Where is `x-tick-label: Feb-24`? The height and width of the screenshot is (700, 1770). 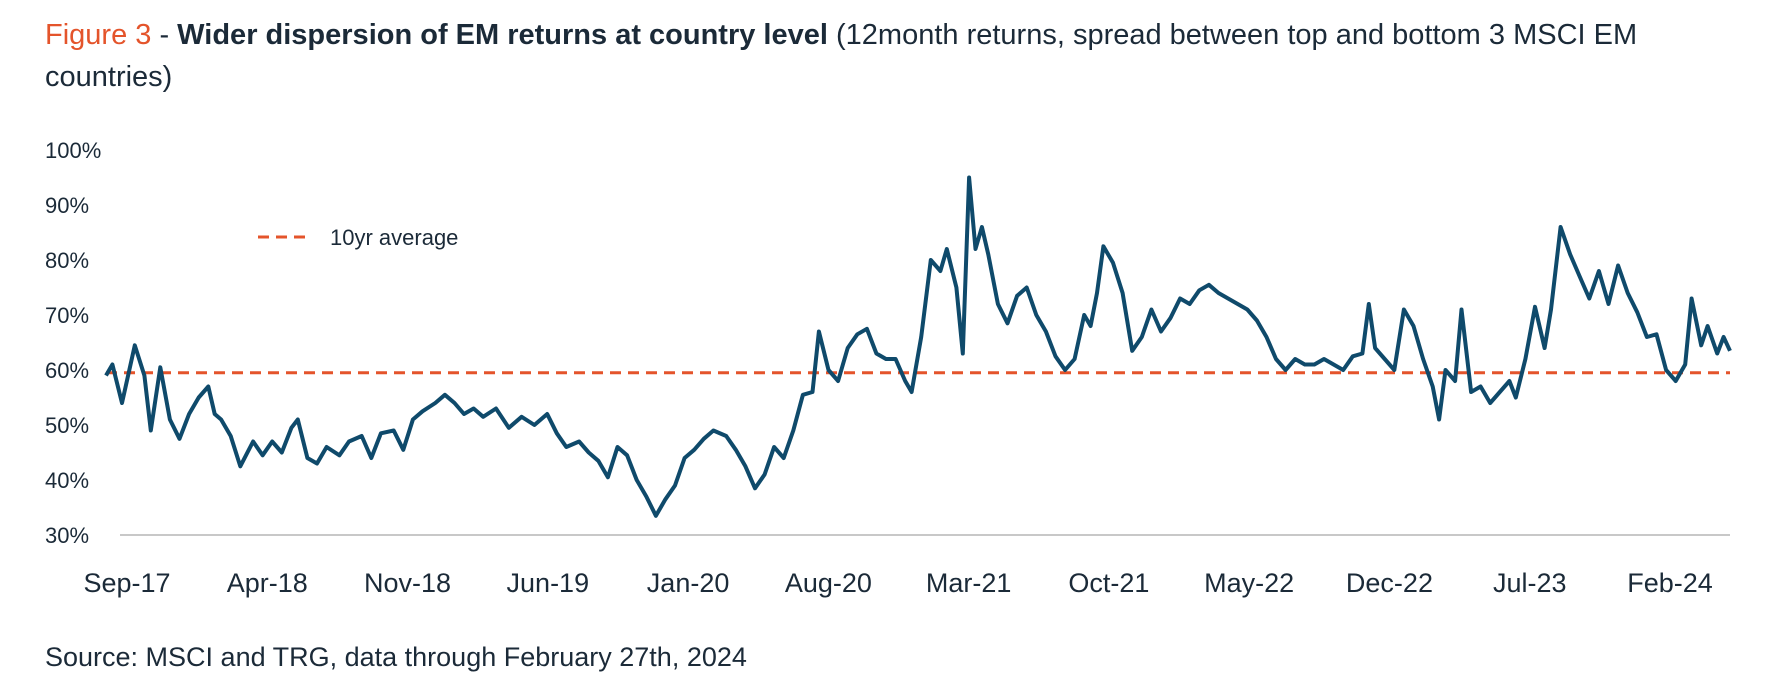
x-tick-label: Feb-24 is located at coordinates (1670, 583).